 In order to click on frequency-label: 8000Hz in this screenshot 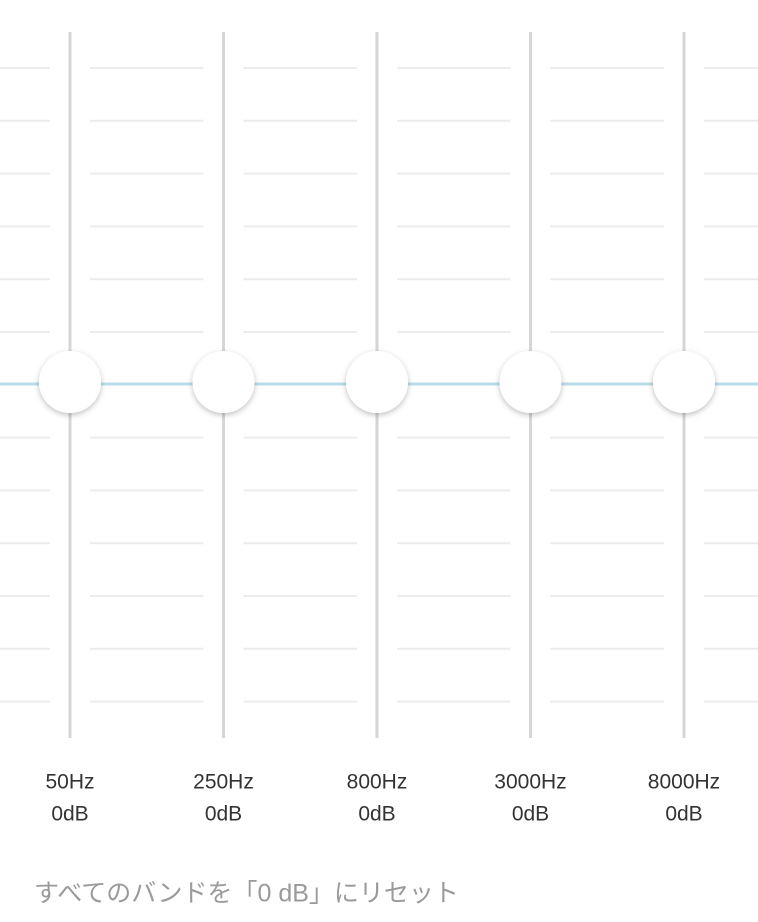, I will do `click(684, 782)`.